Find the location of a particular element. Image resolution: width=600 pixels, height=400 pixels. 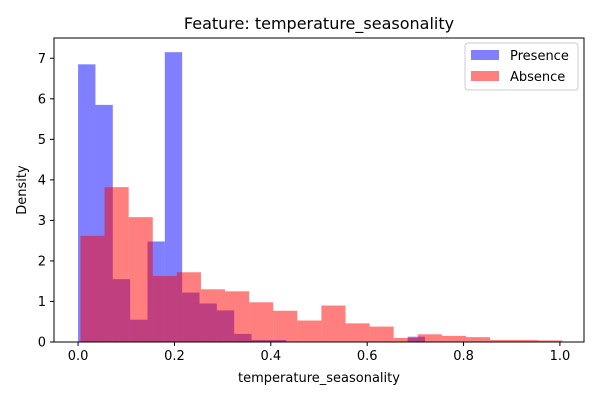

x-tick-label-5: 1.0 is located at coordinates (560, 356).